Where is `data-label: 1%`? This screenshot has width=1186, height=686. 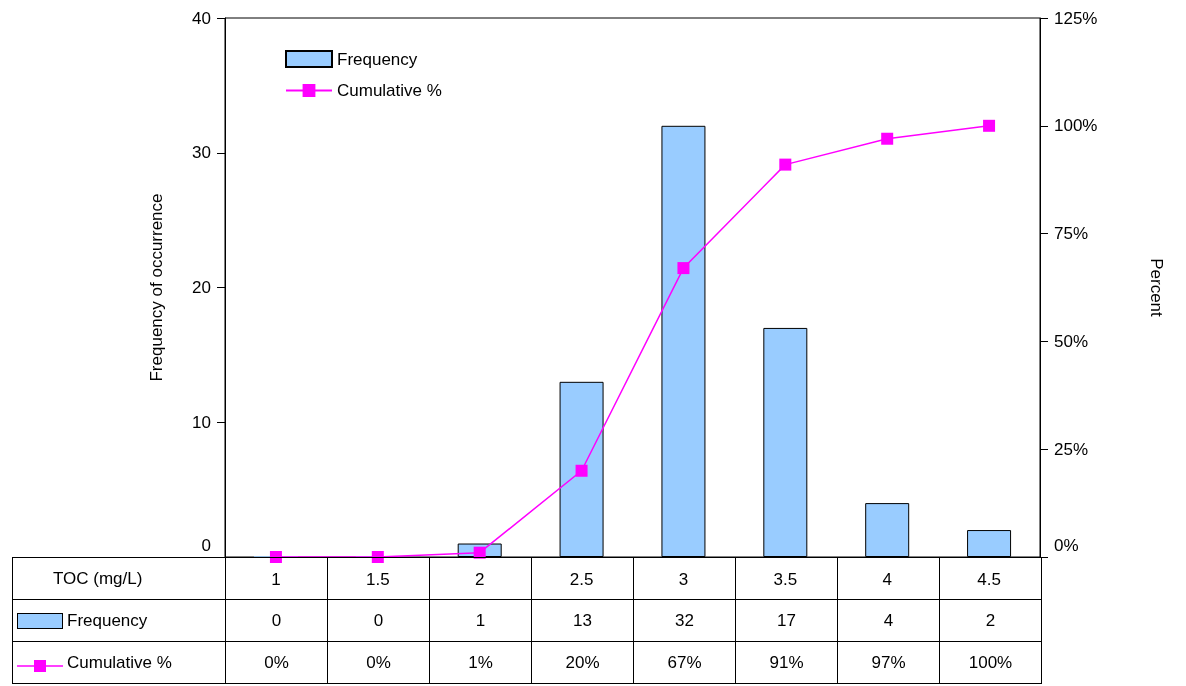
data-label: 1% is located at coordinates (480, 662).